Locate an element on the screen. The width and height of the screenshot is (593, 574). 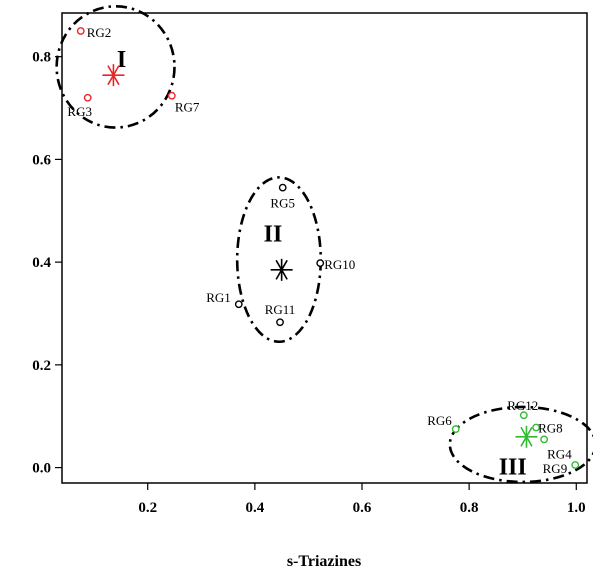
x-tick-label: 0.6 is located at coordinates (362, 508).